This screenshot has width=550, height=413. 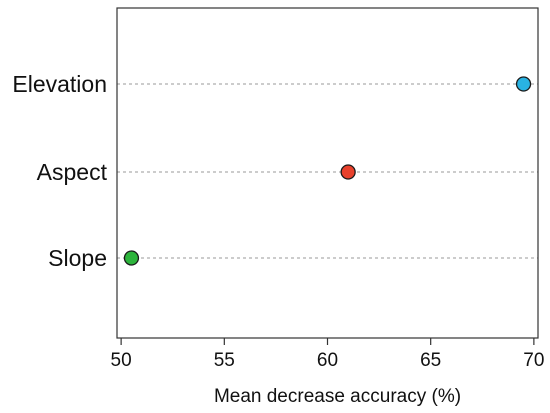 I want to click on x-axis-title: Mean decrease accuracy (%), so click(x=337, y=396).